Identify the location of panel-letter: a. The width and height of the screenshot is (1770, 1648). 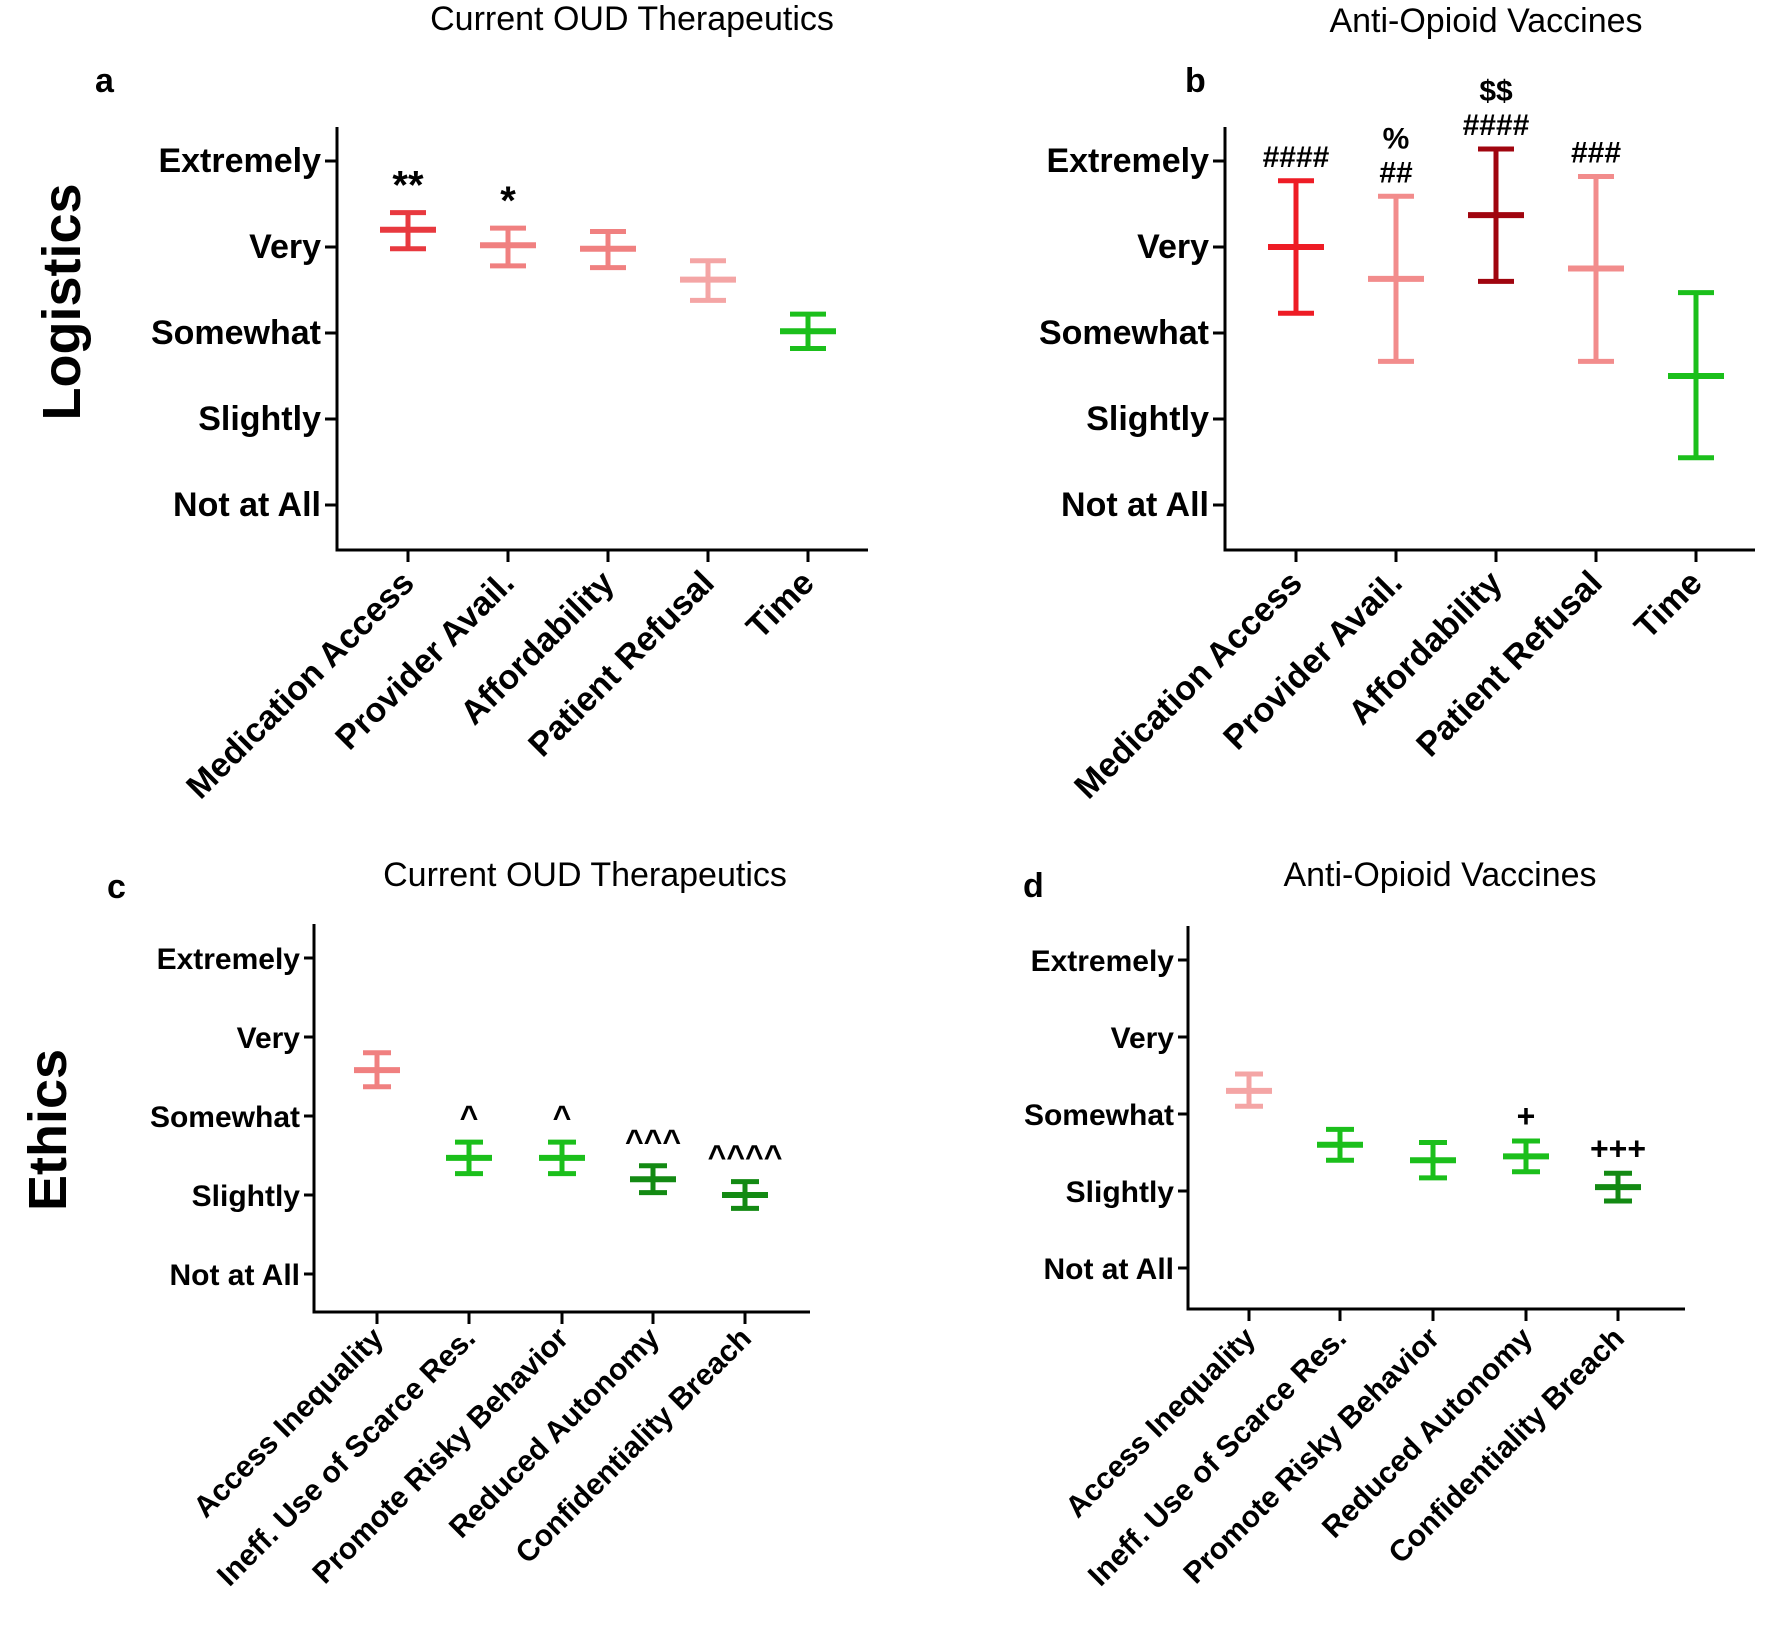
(105, 81).